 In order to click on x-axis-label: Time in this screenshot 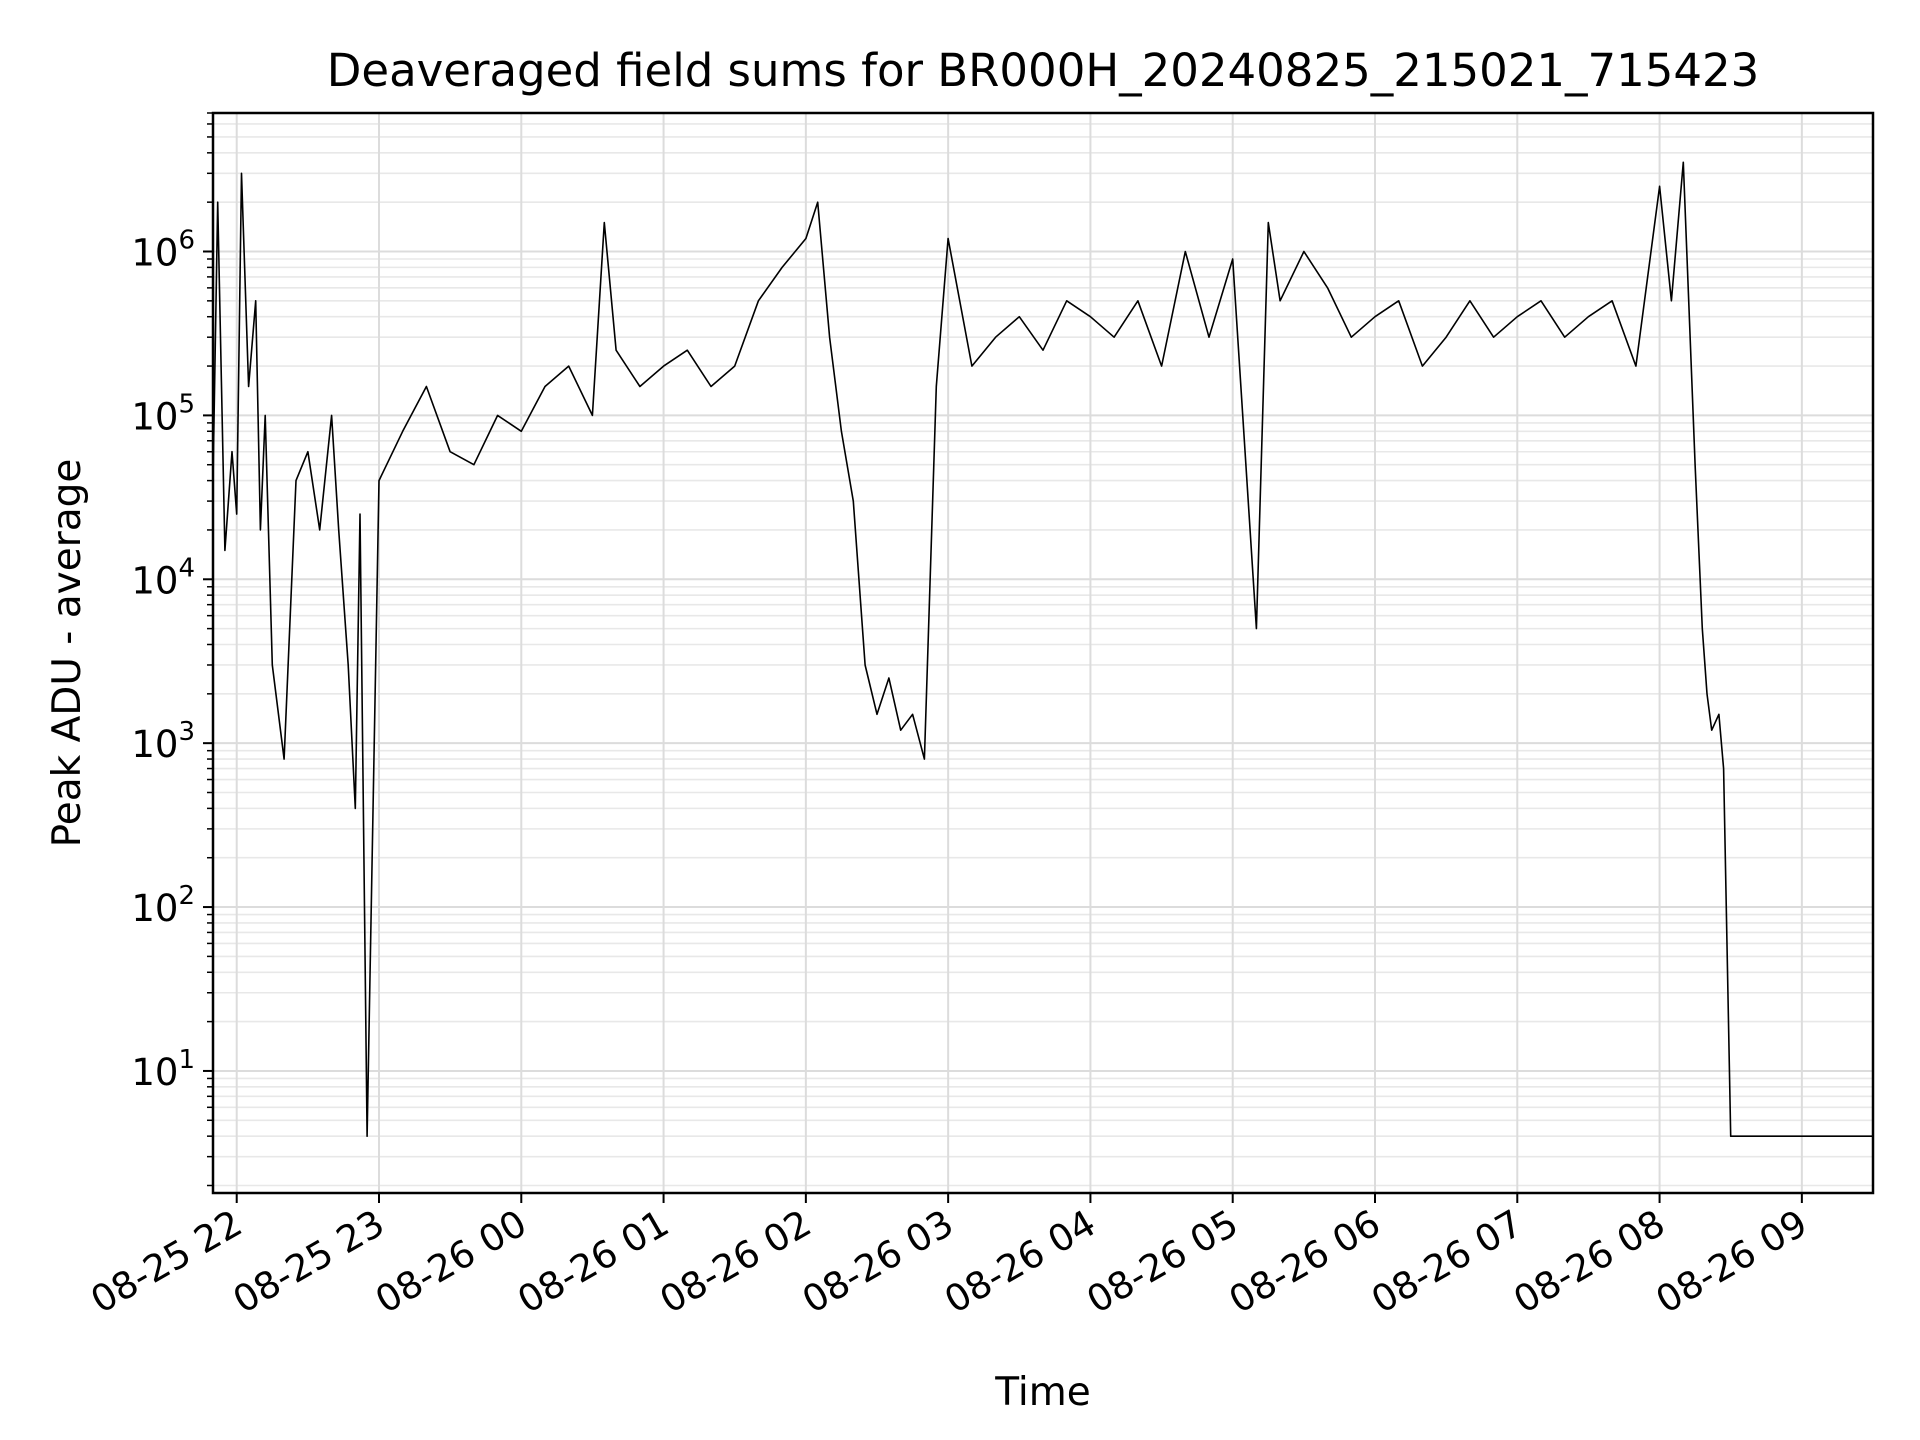, I will do `click(1042, 1392)`.